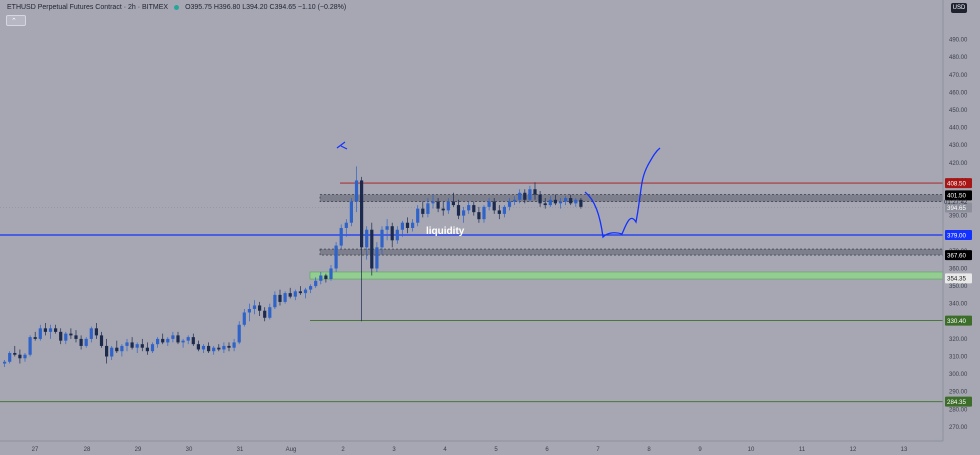 Image resolution: width=980 pixels, height=455 pixels. Describe the element at coordinates (904, 450) in the screenshot. I see `time-tick-label: 13` at that location.